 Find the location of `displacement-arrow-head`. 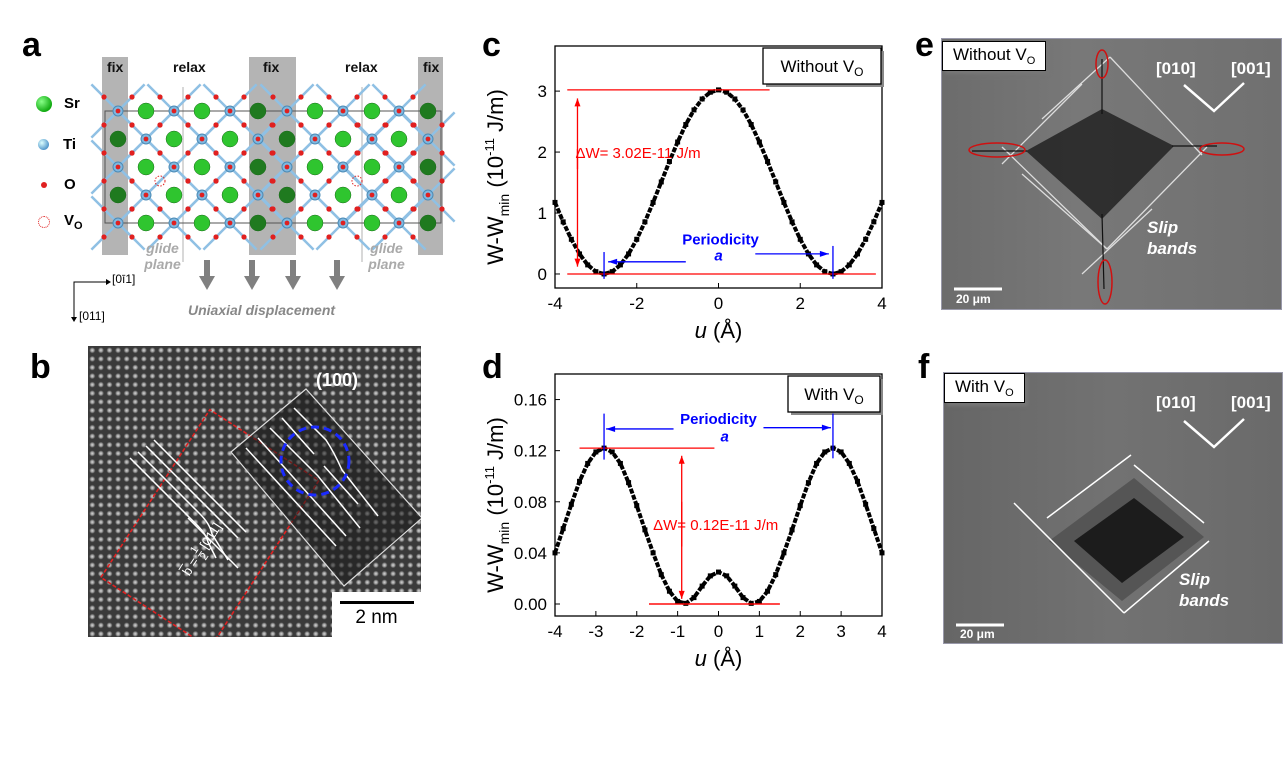

displacement-arrow-head is located at coordinates (252, 283).